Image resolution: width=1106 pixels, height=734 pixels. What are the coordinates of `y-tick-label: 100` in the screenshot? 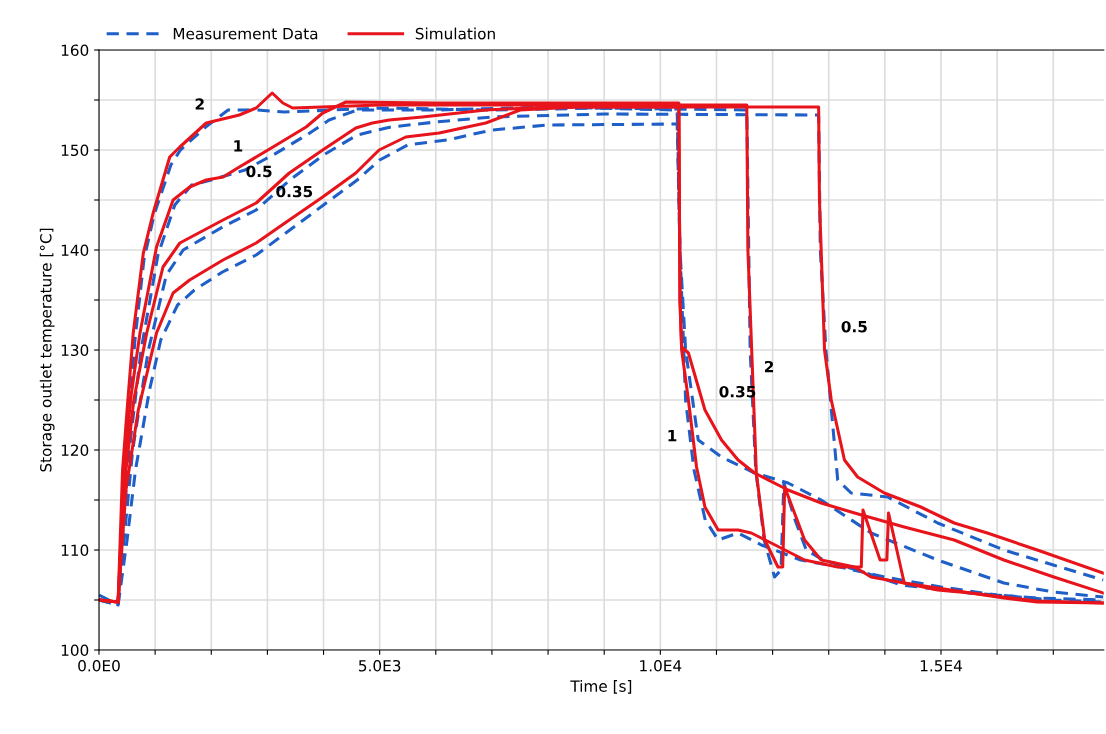 It's located at (75, 650).